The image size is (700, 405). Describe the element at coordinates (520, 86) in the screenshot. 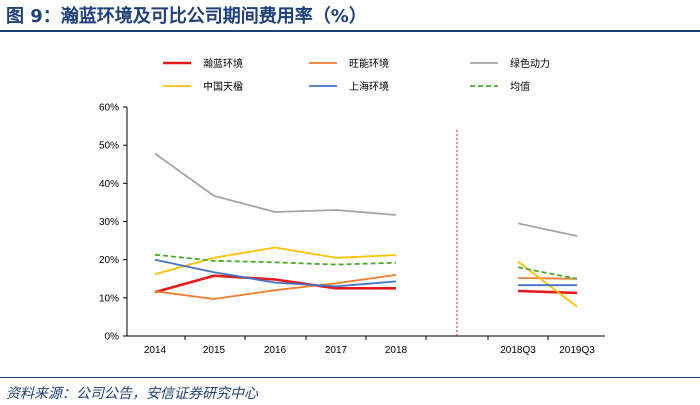

I see `legend-label: 均值` at that location.